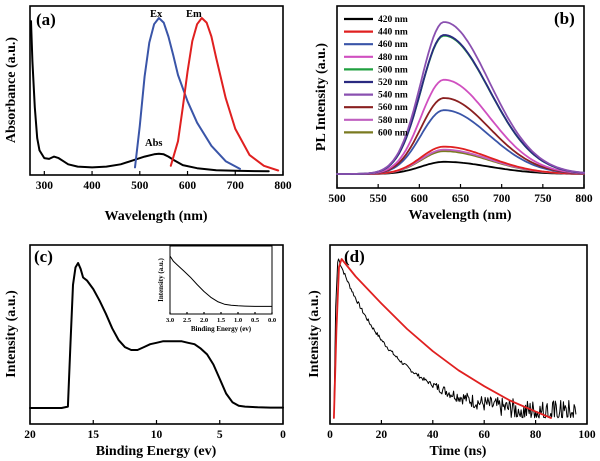  Describe the element at coordinates (584, 199) in the screenshot. I see `panel-b-xtick-label: 800` at that location.